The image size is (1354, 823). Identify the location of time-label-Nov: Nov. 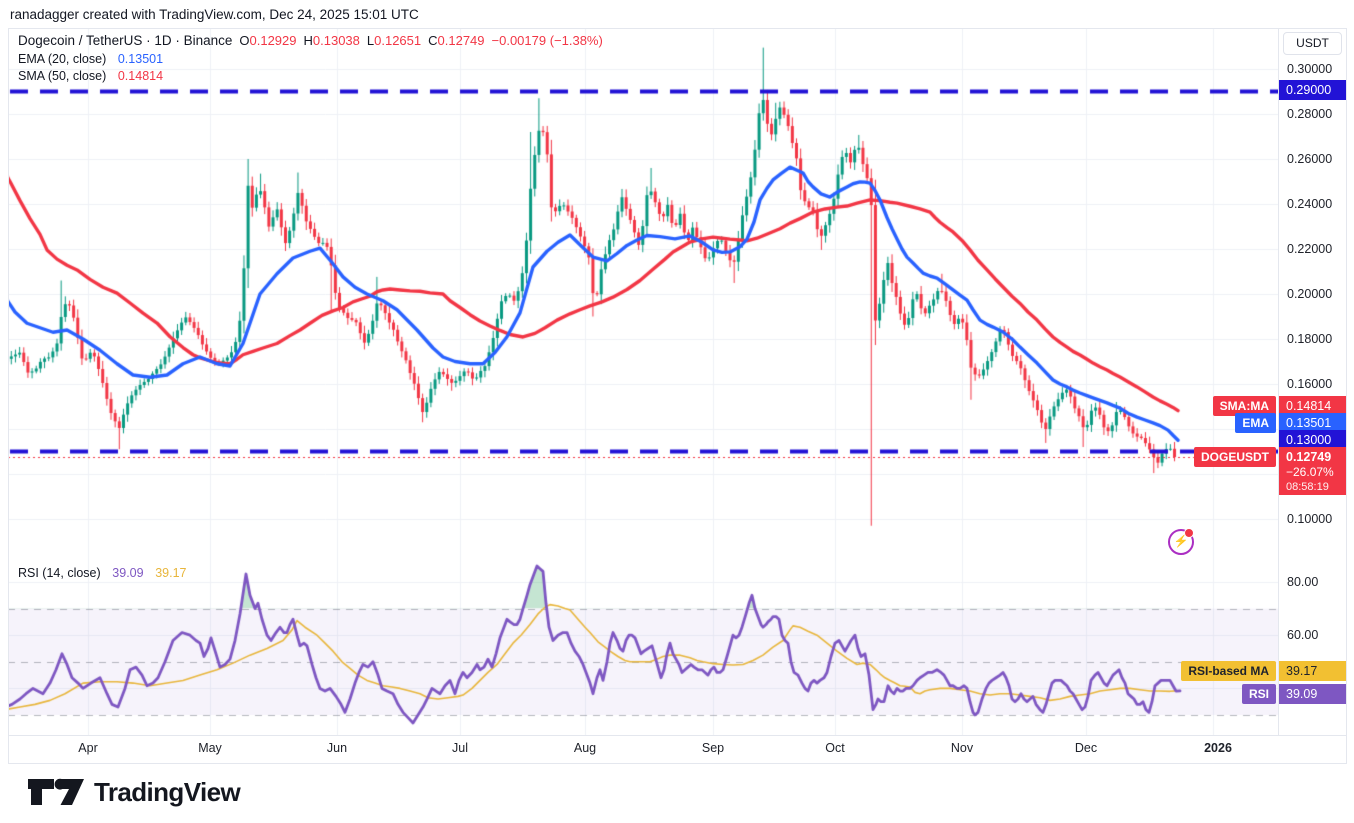
(962, 748).